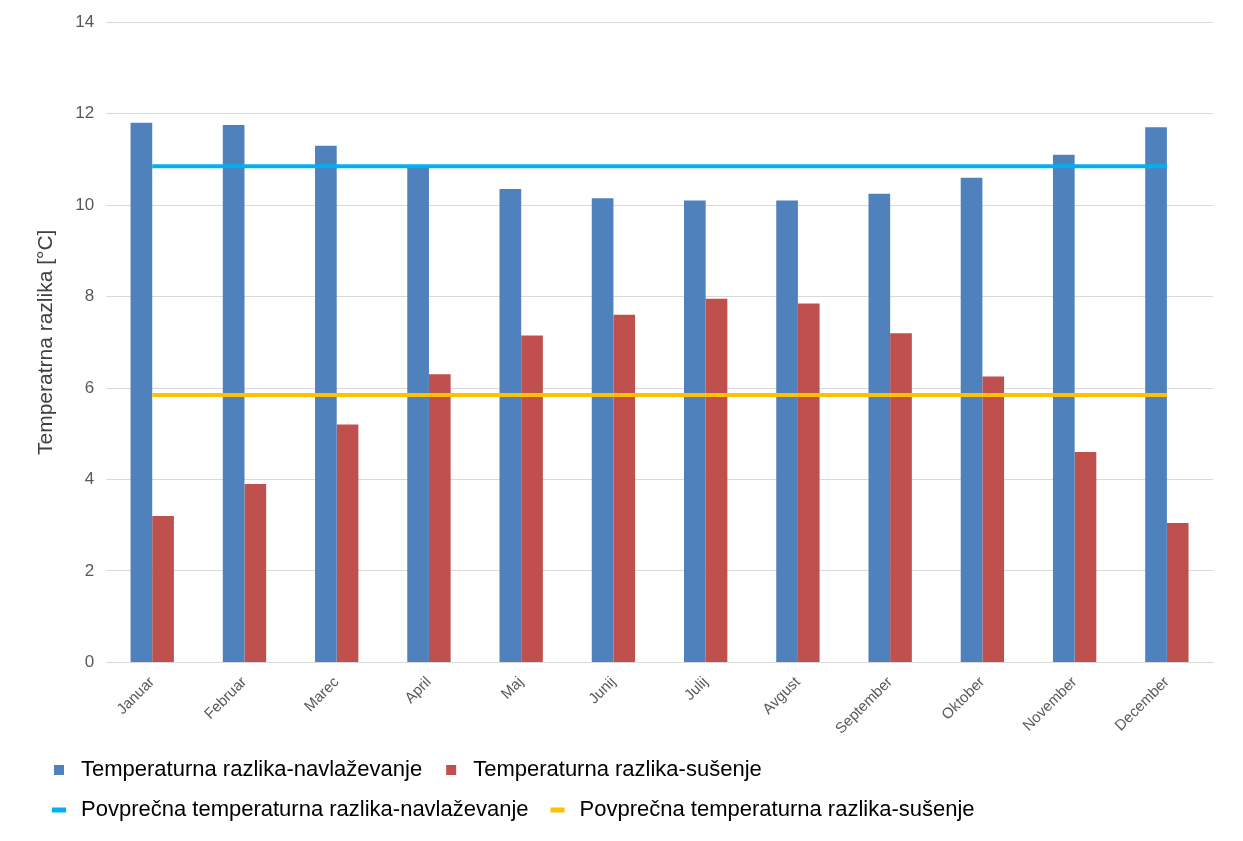  Describe the element at coordinates (512, 687) in the screenshot. I see `x-tick-label: Maj` at that location.